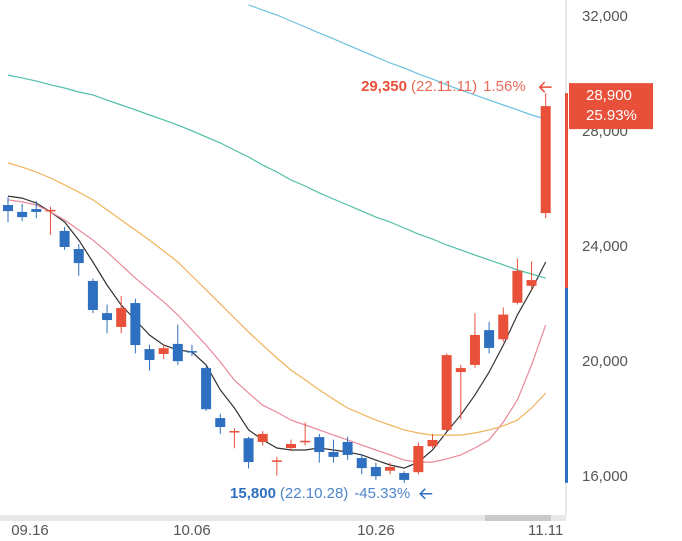 The height and width of the screenshot is (541, 682). I want to click on low-date: (22.10.28), so click(314, 493).